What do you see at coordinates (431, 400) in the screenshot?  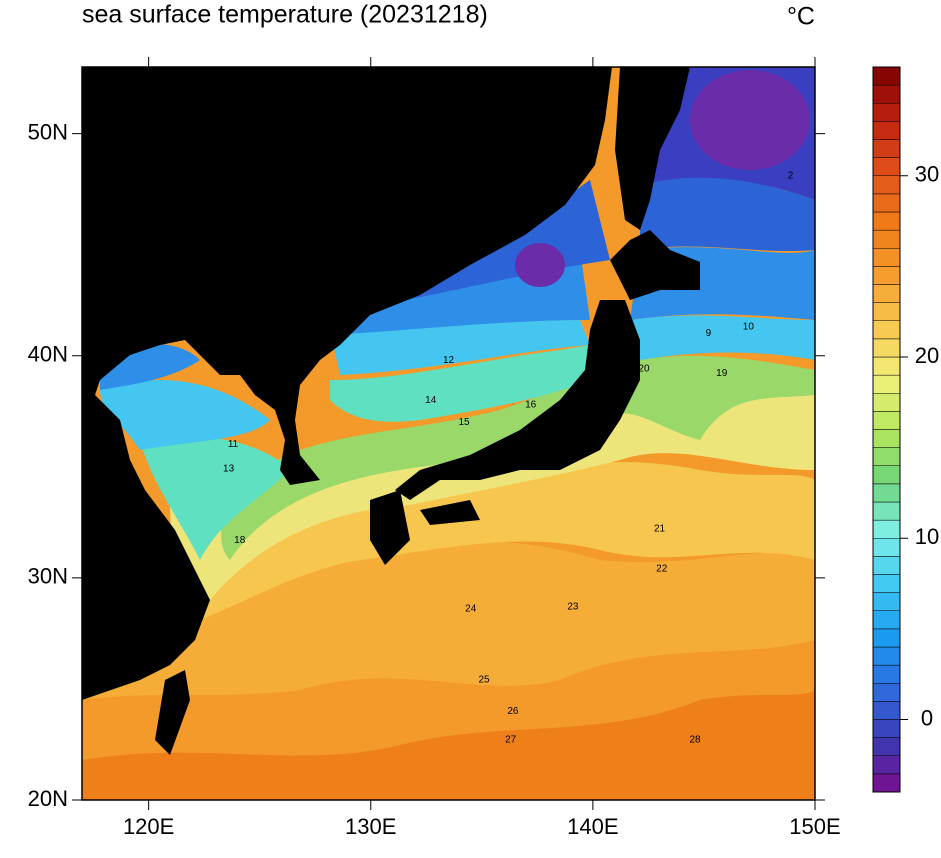 I see `contour-label: 14` at bounding box center [431, 400].